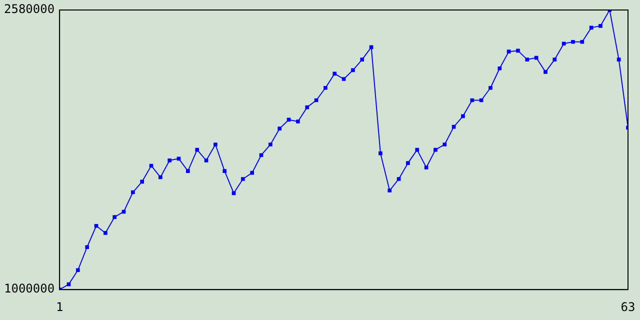 The image size is (640, 320). What do you see at coordinates (29, 9) in the screenshot?
I see `y-tick-label: 2580000` at bounding box center [29, 9].